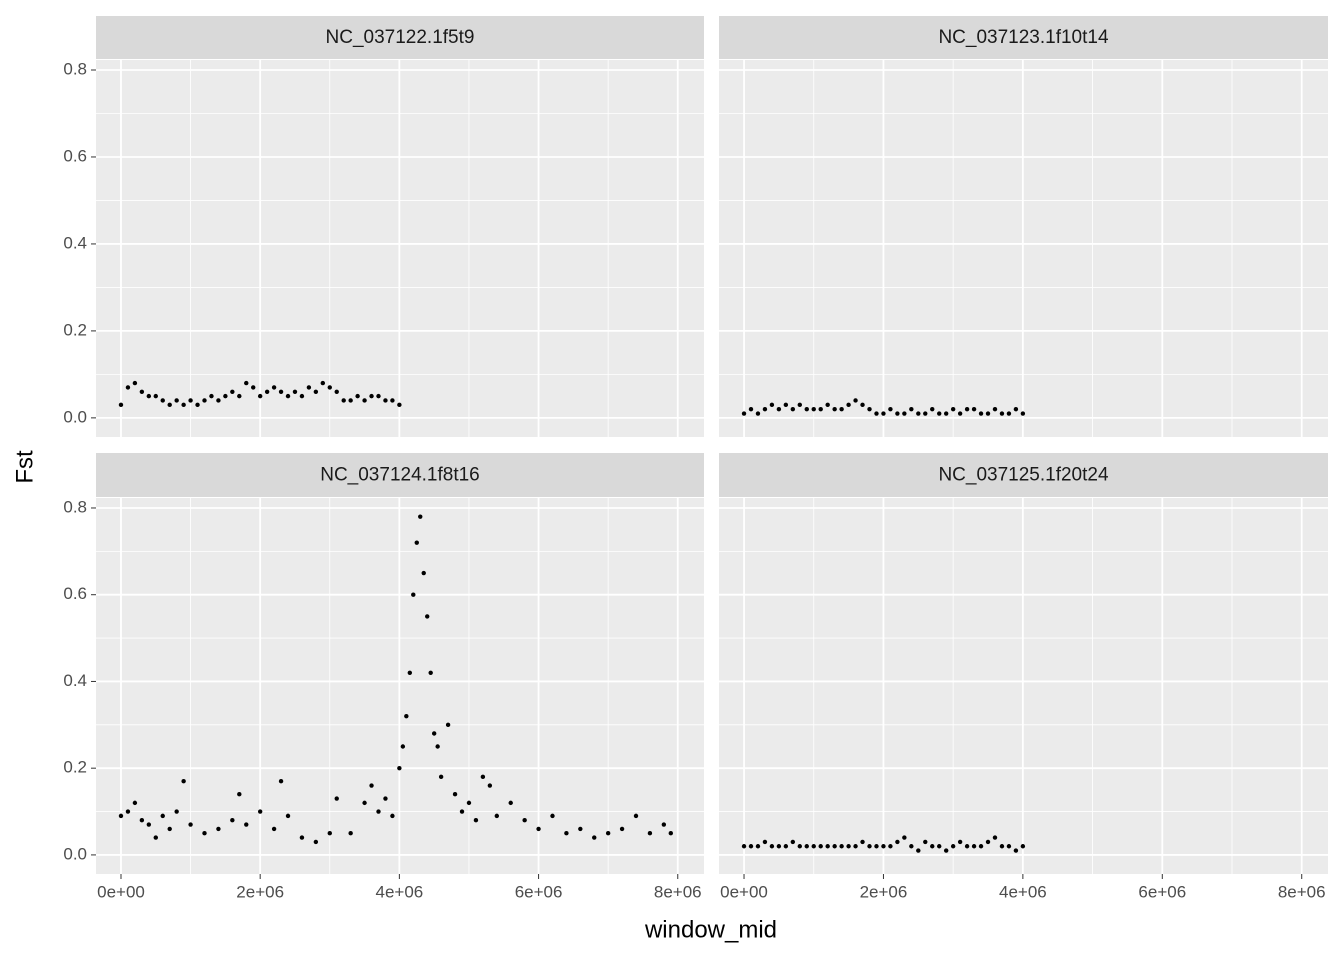 Image resolution: width=1344 pixels, height=960 pixels. Describe the element at coordinates (1023, 891) in the screenshot. I see `x-tick-label: 4e+06` at that location.